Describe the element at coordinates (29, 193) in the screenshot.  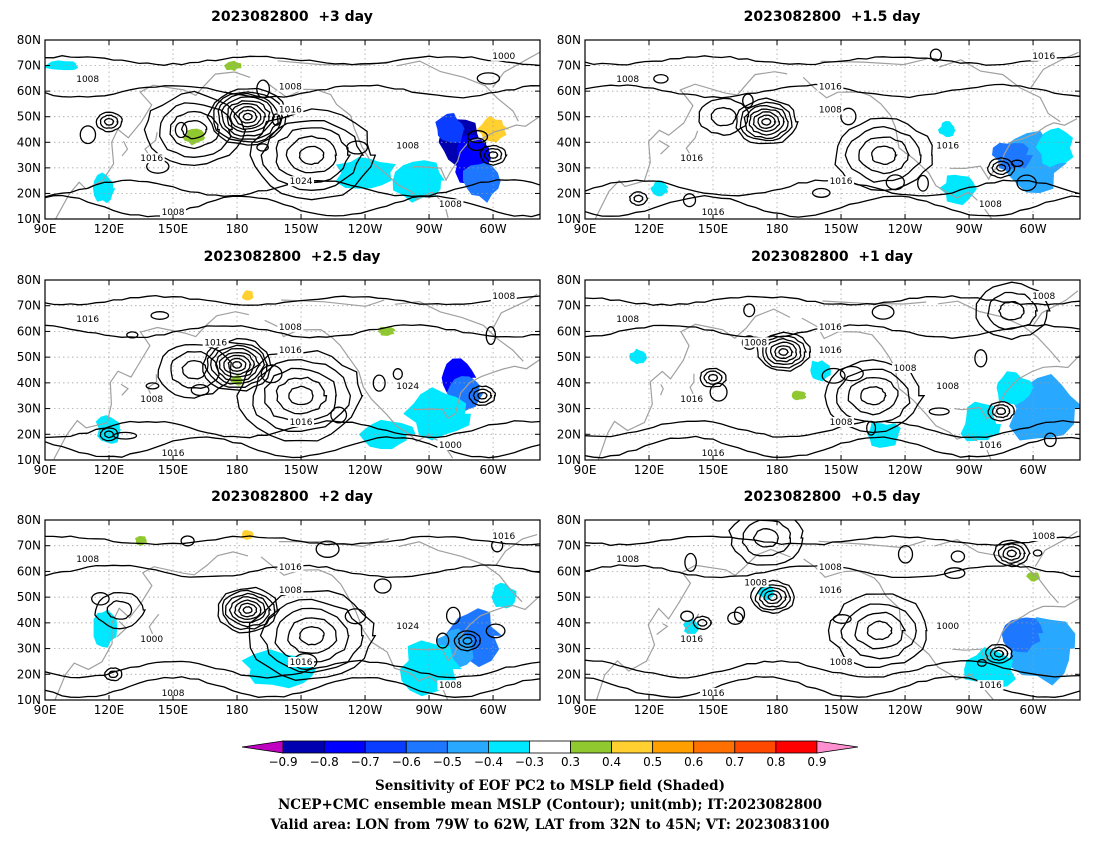
I see `lat-tick-label: 20N` at that location.